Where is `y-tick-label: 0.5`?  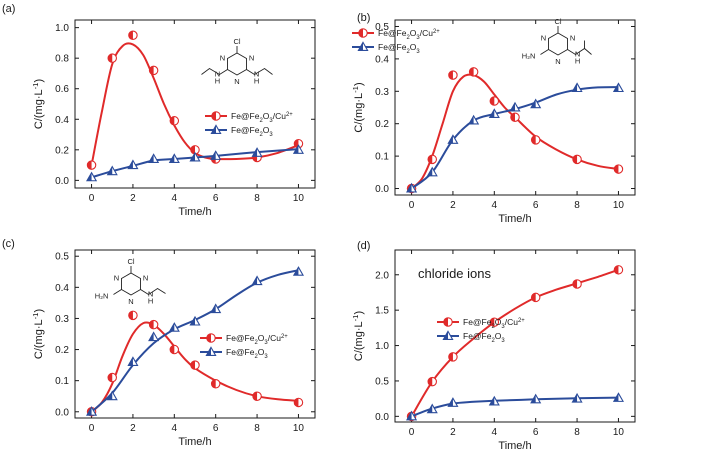 y-tick-label: 0.5 is located at coordinates (382, 381).